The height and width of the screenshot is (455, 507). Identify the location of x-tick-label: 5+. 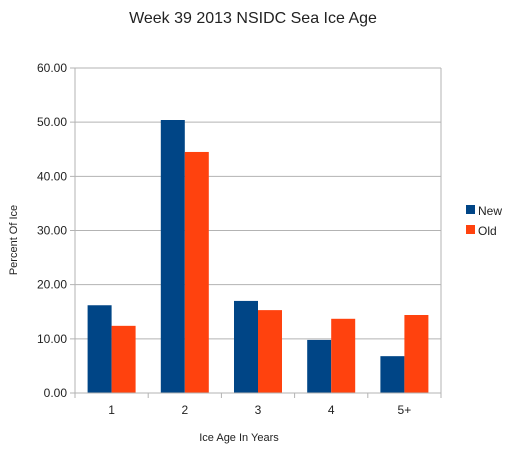
(405, 410).